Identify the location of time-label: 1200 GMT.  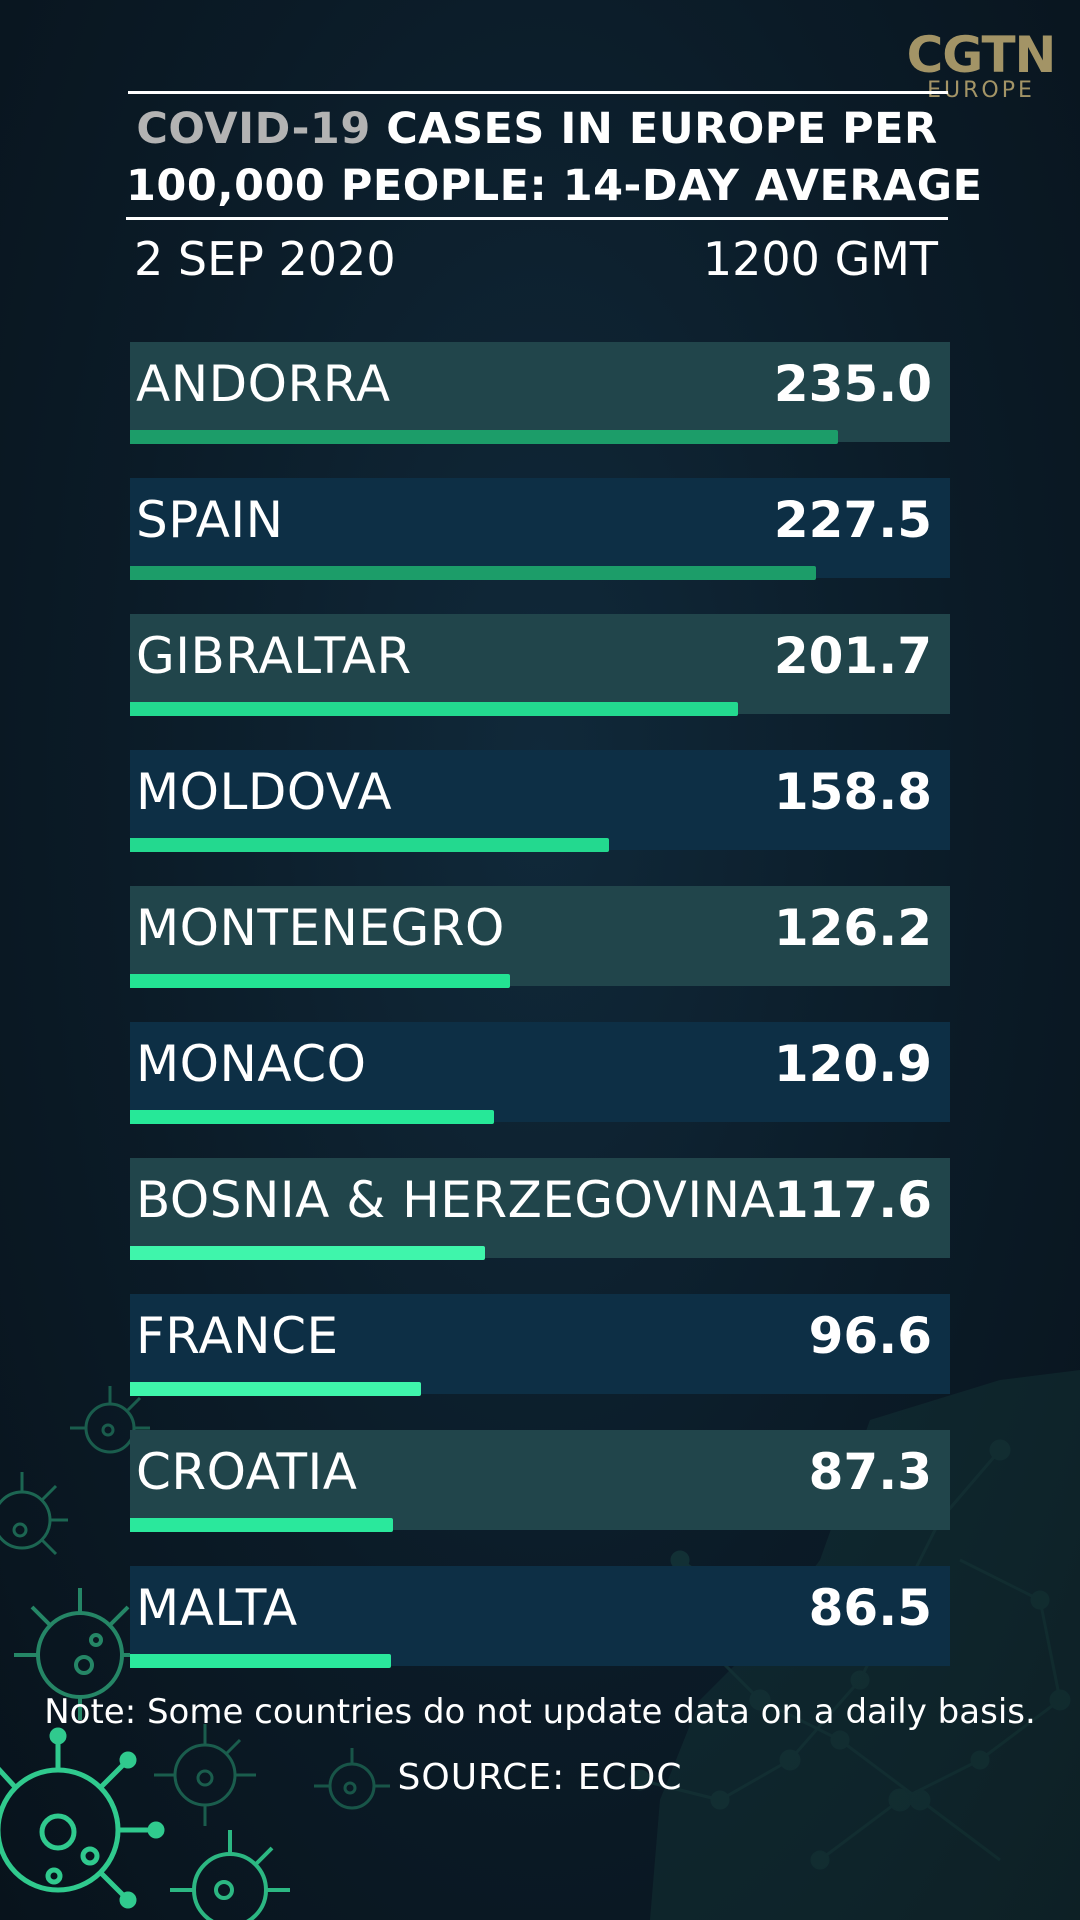
(820, 259).